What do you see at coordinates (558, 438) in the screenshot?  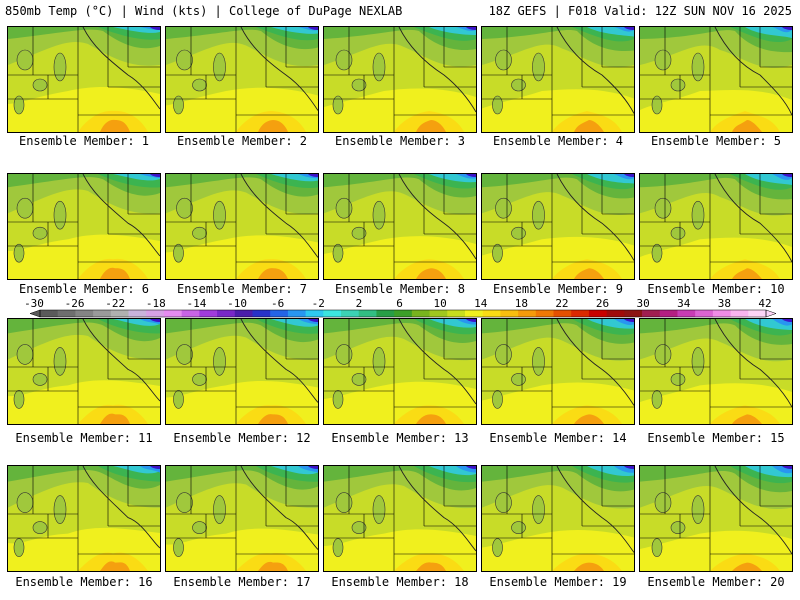 I see `ensemble-member-label: Ensemble Member: 14` at bounding box center [558, 438].